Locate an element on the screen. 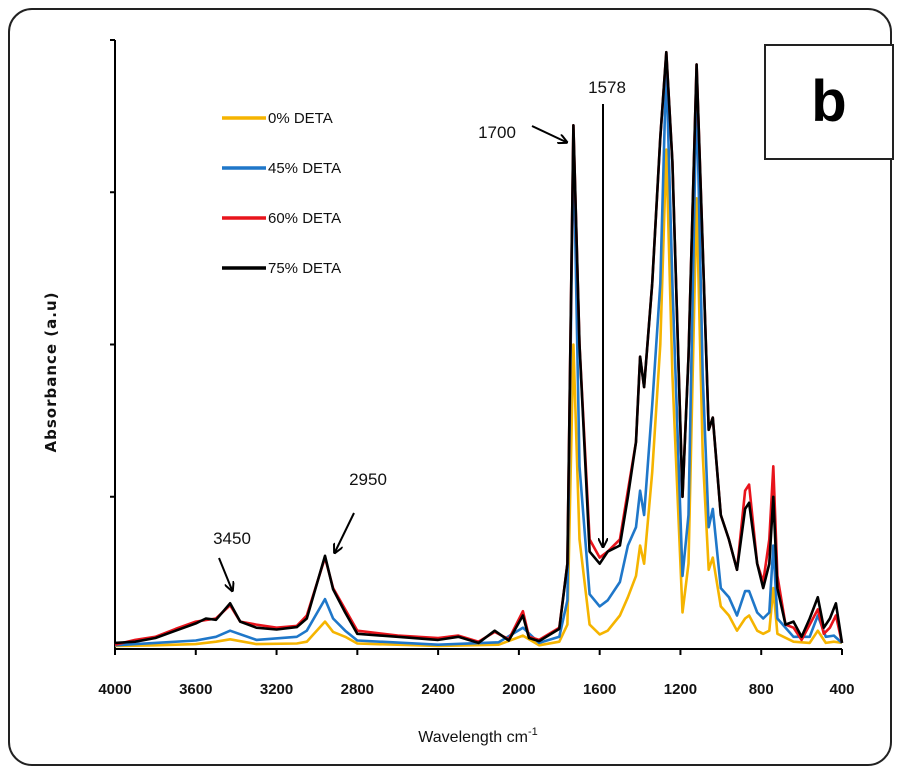 The width and height of the screenshot is (898, 775). legend-label-2: 60% DETA is located at coordinates (304, 218).